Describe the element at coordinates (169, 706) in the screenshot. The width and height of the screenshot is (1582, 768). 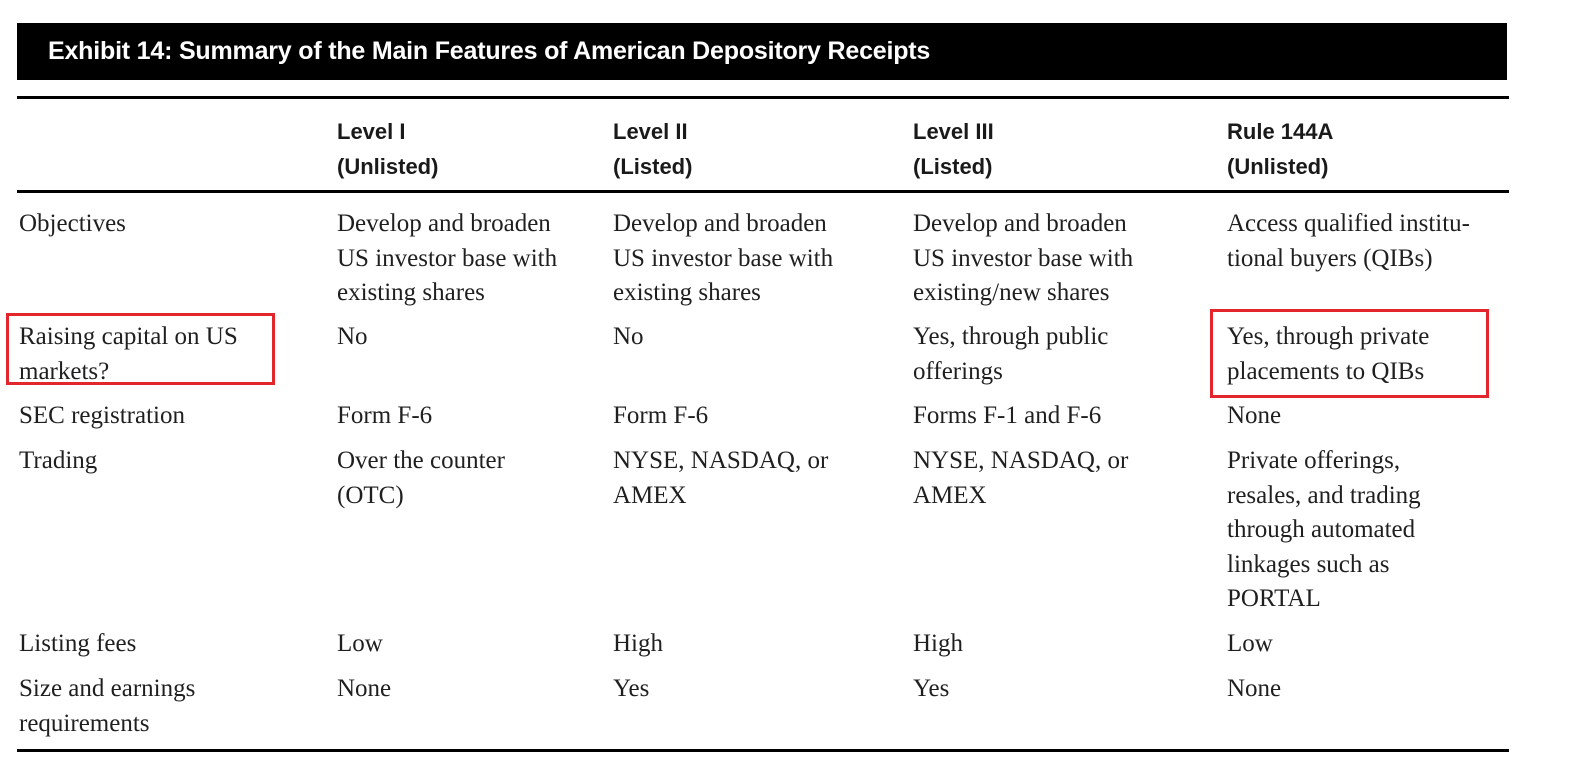
I see `row-label-size-and-earnings: Size and earnings requirements` at that location.